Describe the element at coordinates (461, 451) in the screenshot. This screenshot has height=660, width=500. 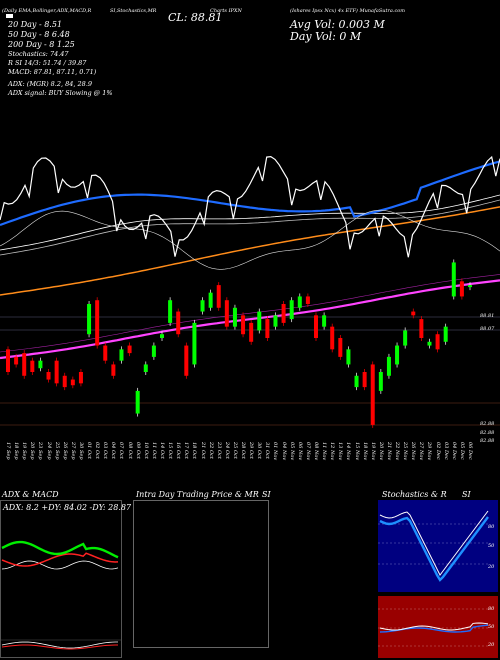
I see `date-label: 05 Dec` at that location.